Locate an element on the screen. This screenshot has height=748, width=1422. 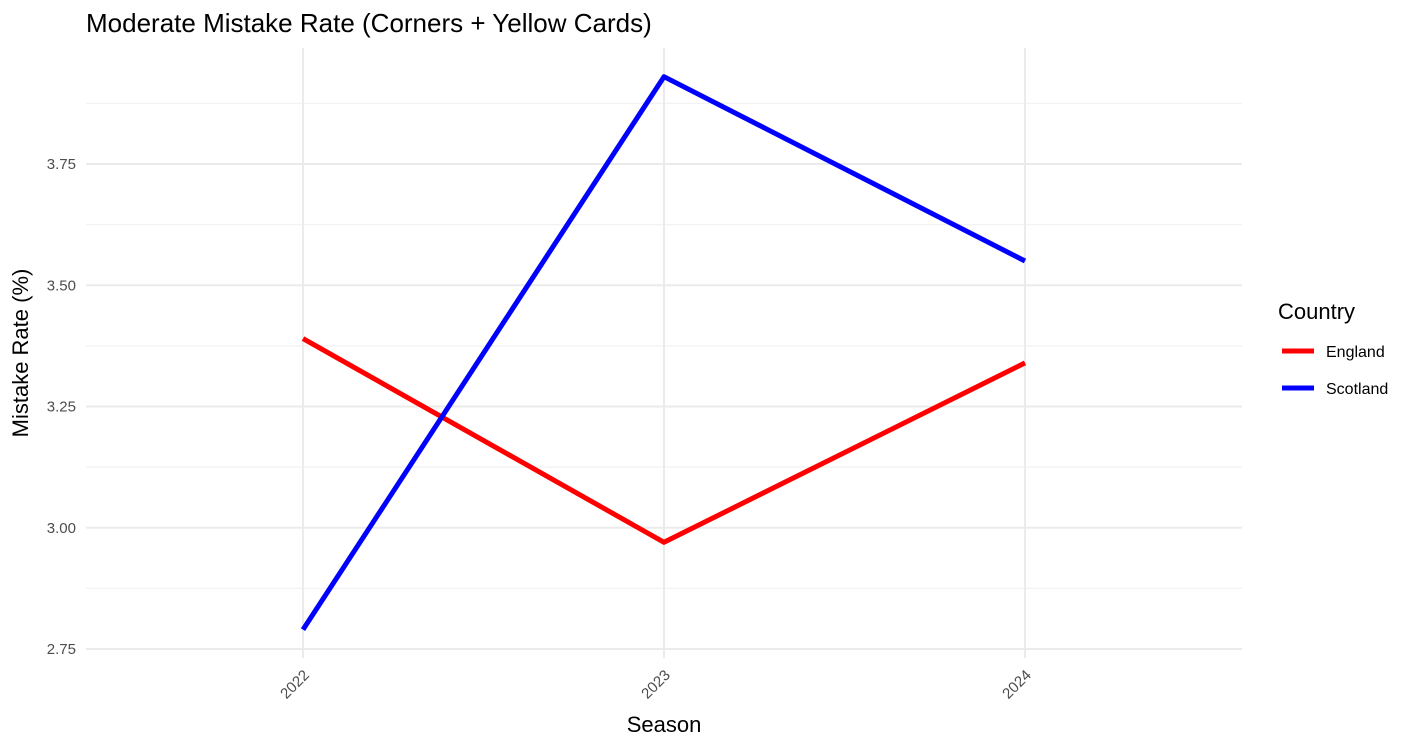
y-axis-tick-labels: 2.75 3.00 3.25 3.50 3.75 is located at coordinates (61, 407).